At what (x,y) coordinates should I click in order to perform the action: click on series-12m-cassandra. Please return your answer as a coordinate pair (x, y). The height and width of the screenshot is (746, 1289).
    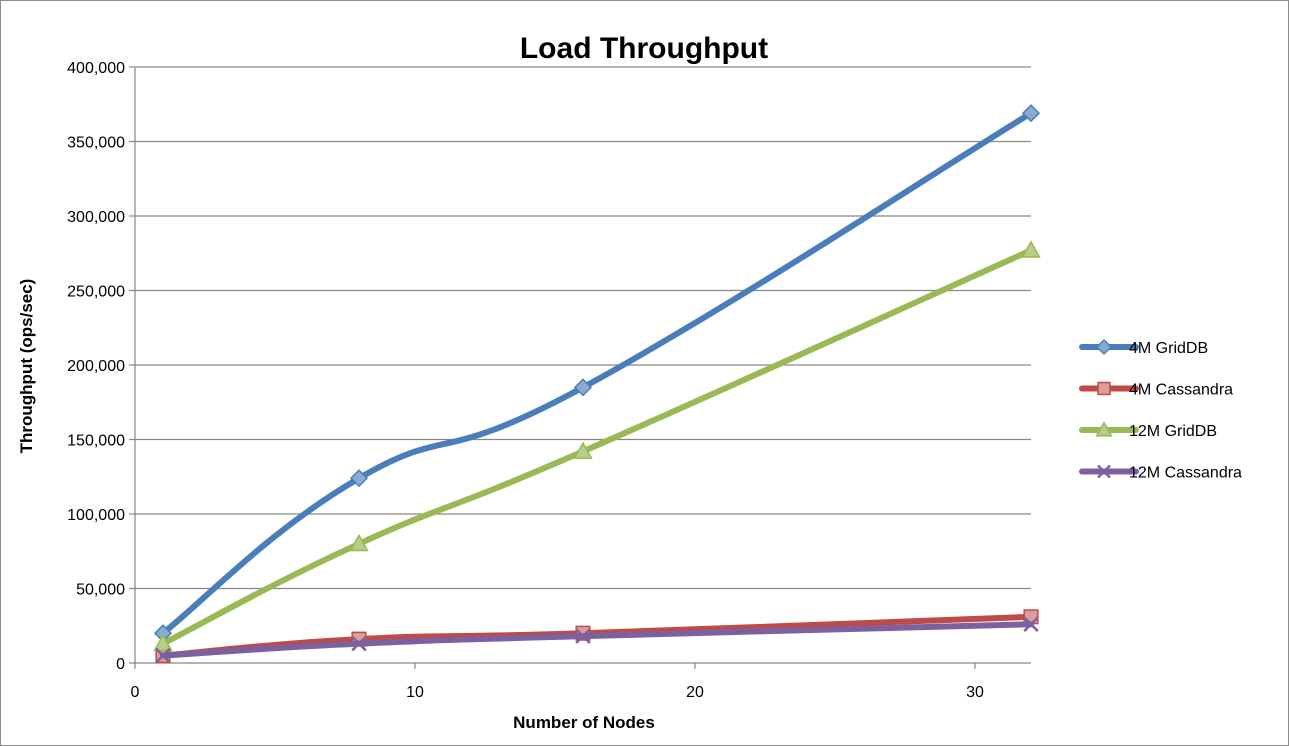
    Looking at the image, I should click on (597, 640).